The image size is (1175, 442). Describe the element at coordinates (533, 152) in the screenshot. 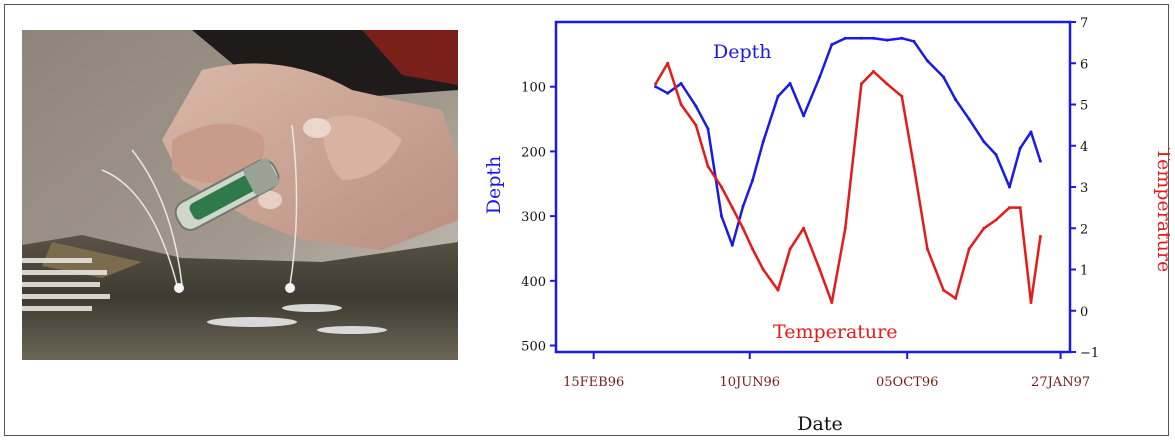

I see `left-axis-tick-label: 200` at that location.